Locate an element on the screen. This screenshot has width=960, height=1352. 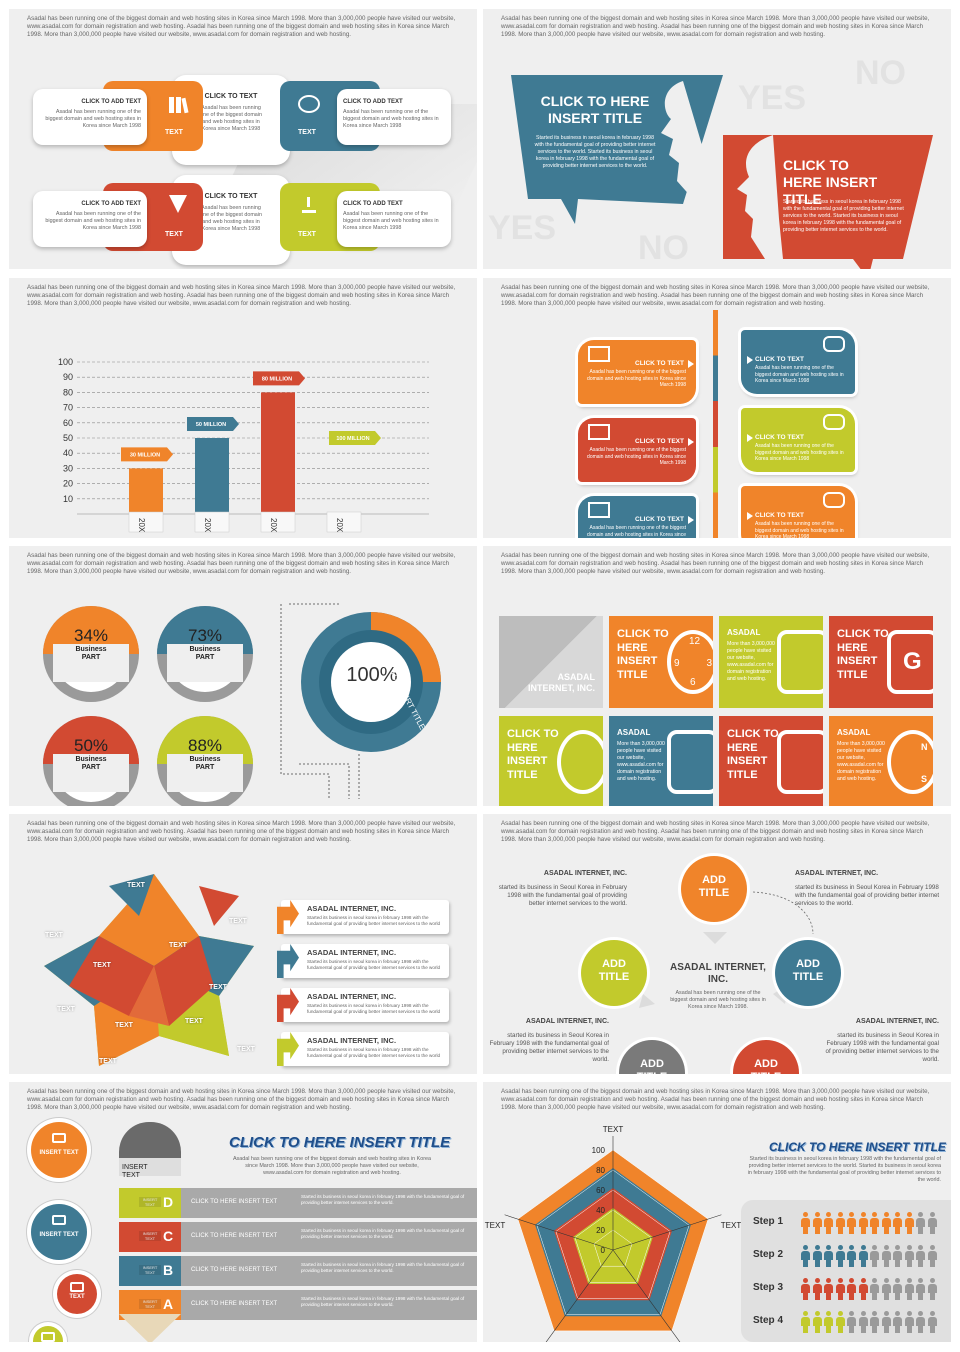
y-tick-label: 70 is located at coordinates (68, 408).